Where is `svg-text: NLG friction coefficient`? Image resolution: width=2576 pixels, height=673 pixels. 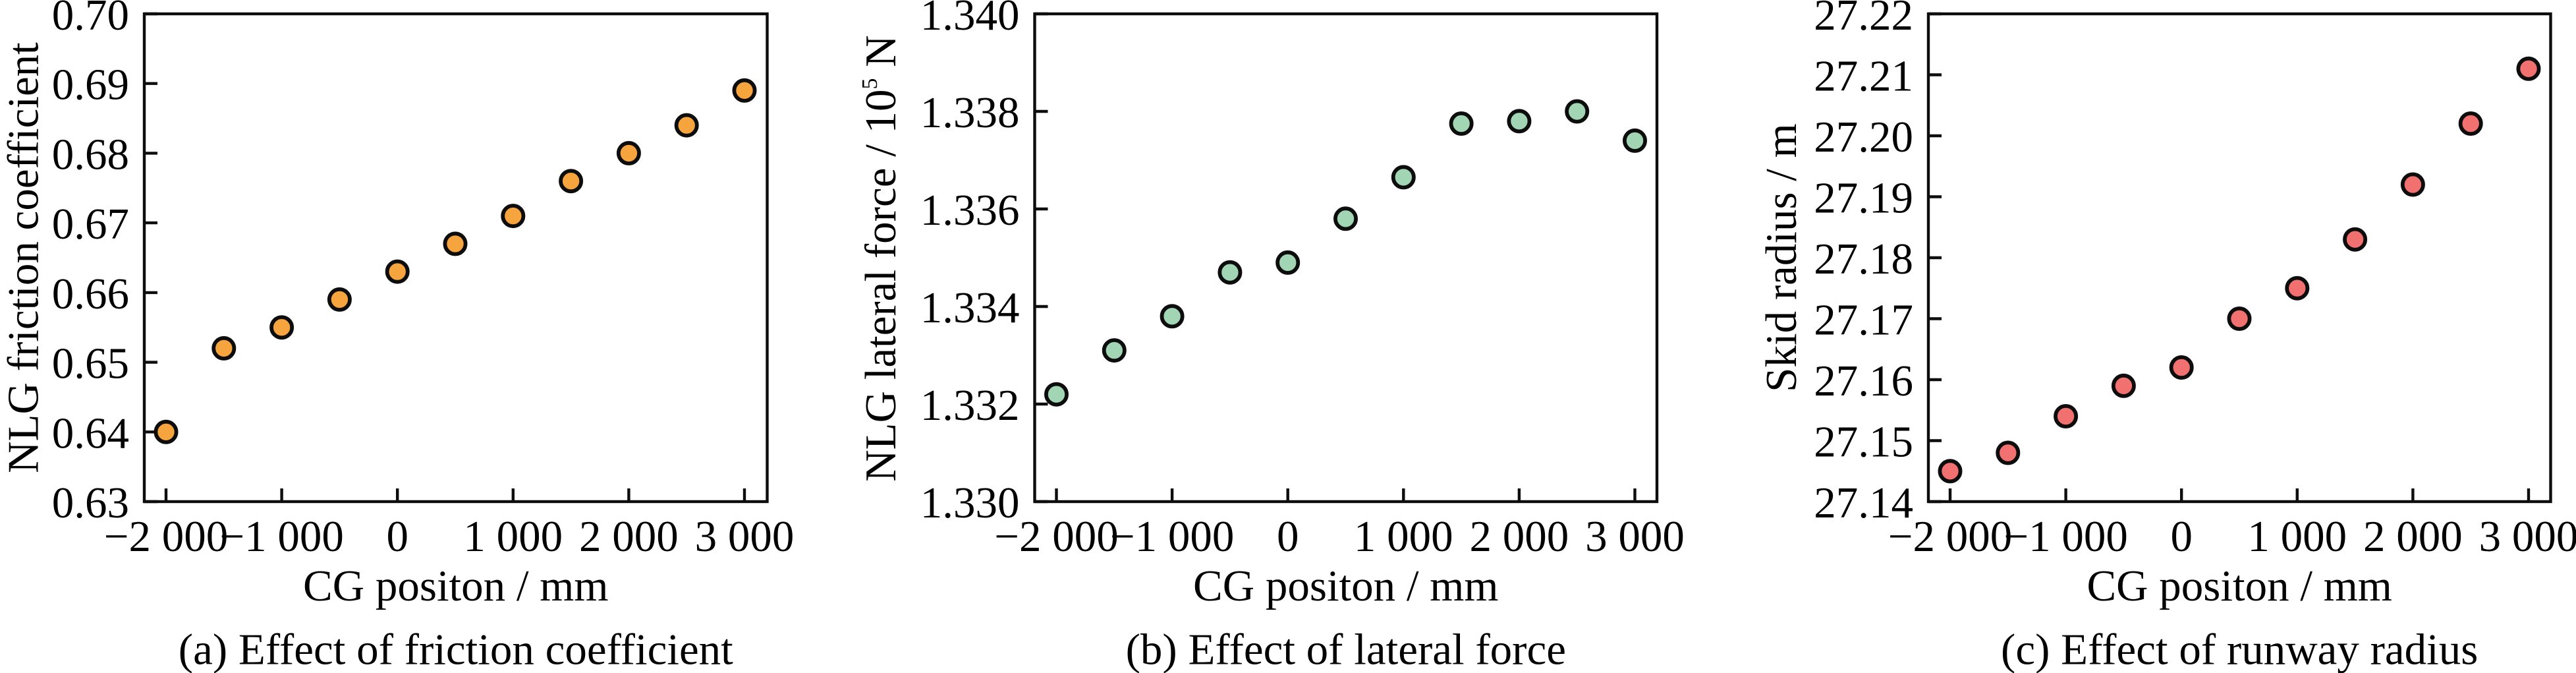 svg-text: NLG friction coefficient is located at coordinates (24, 257).